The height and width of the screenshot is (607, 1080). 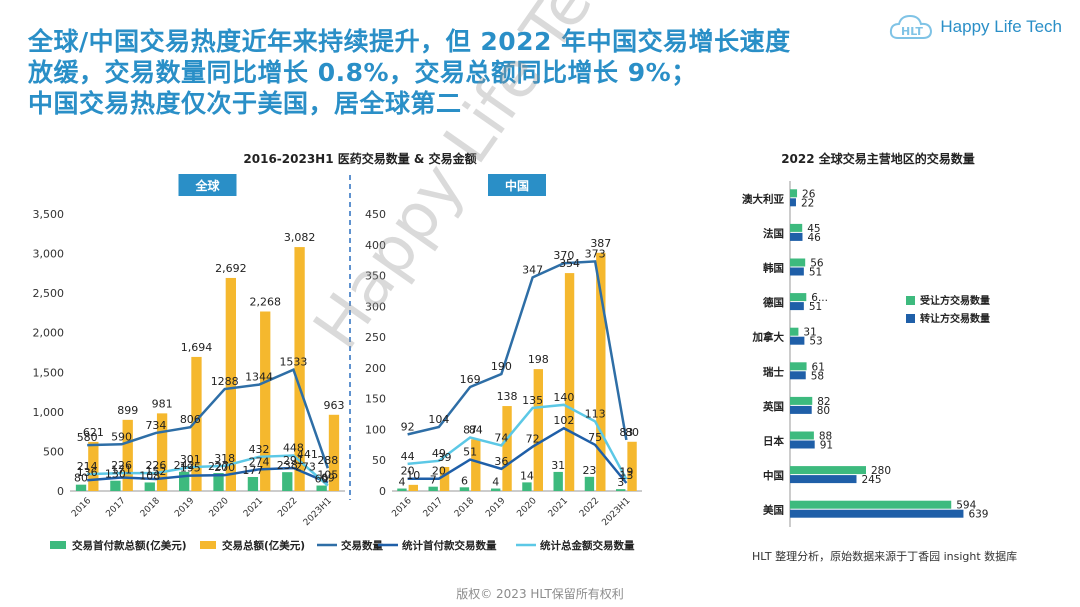 What do you see at coordinates (333, 405) in the screenshot?
I see `data-label: 963` at bounding box center [333, 405].